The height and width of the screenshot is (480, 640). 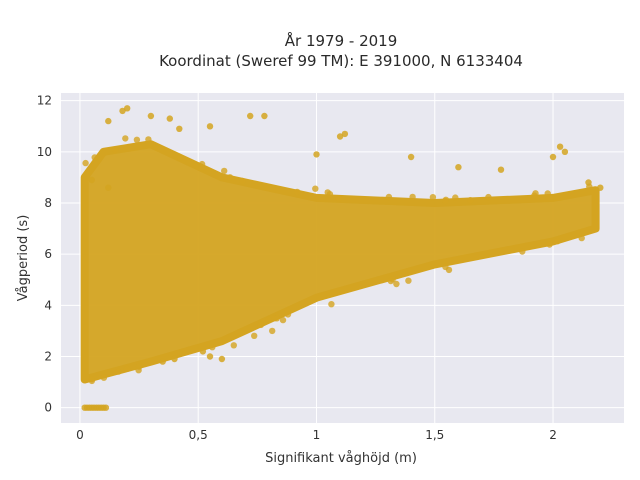 What do you see at coordinates (44, 152) in the screenshot?
I see `y-tick-label: 10` at bounding box center [44, 152].